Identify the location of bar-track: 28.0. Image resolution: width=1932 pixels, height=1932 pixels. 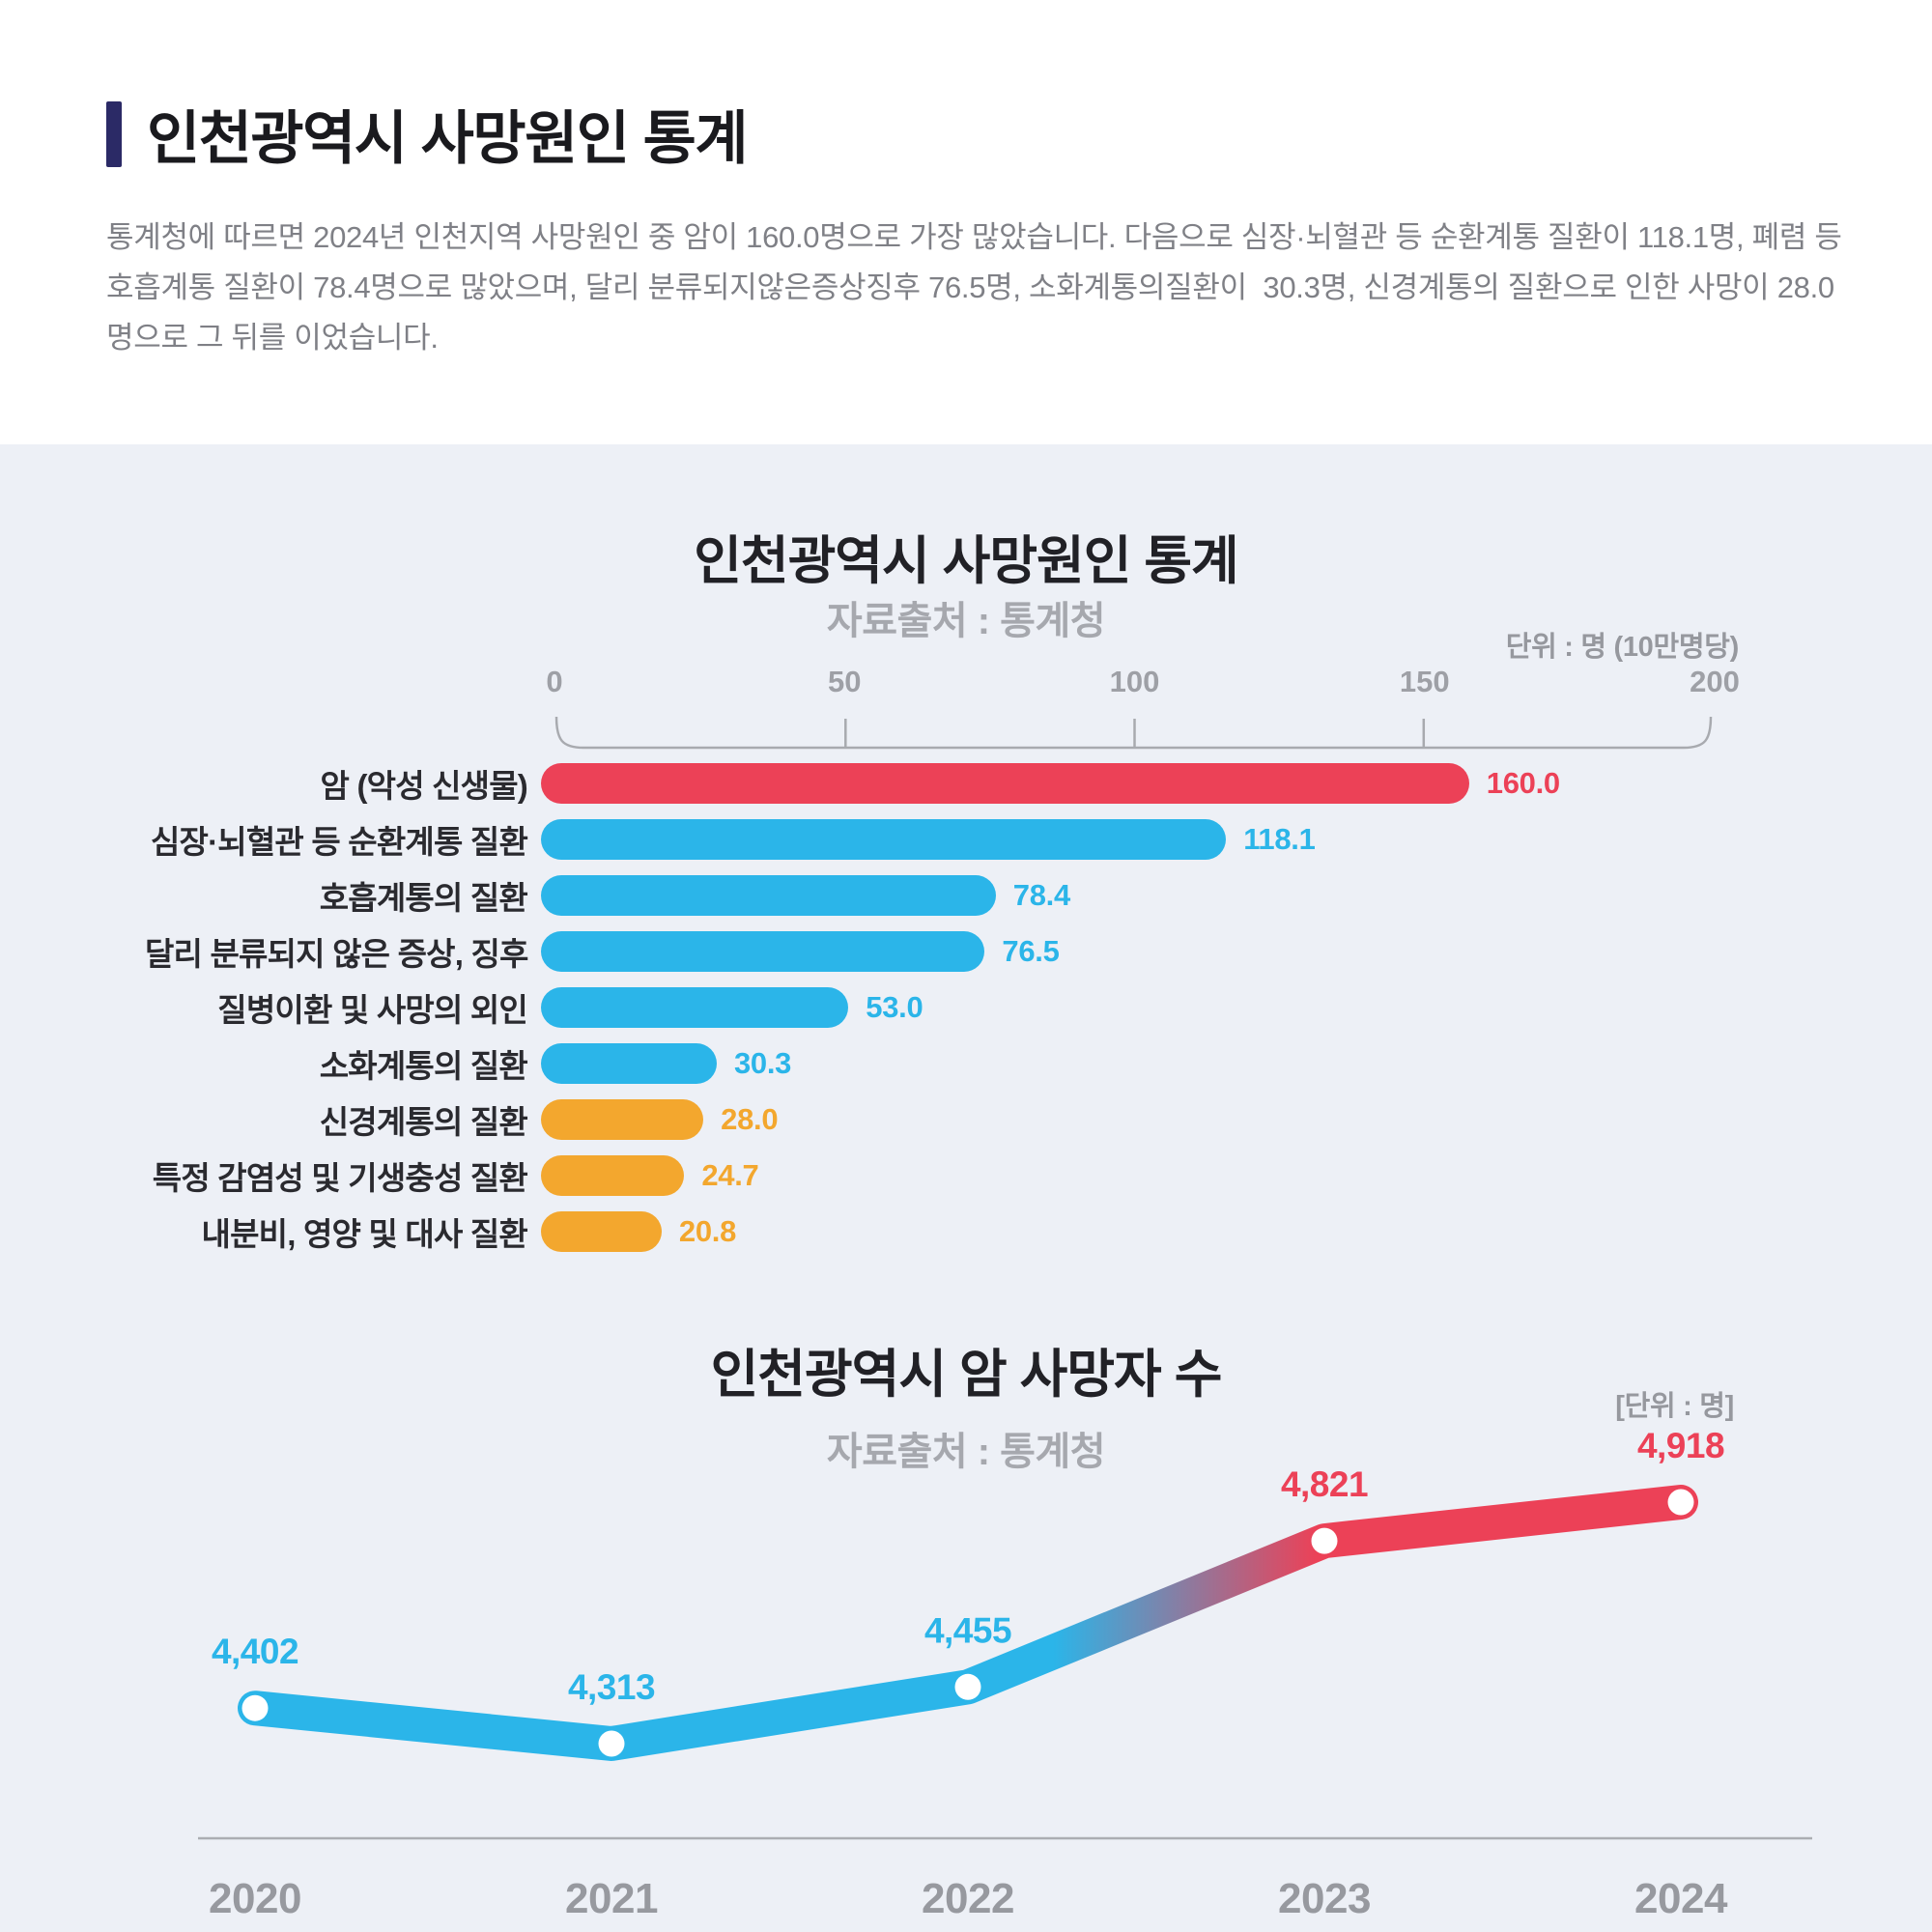
(1164, 1119).